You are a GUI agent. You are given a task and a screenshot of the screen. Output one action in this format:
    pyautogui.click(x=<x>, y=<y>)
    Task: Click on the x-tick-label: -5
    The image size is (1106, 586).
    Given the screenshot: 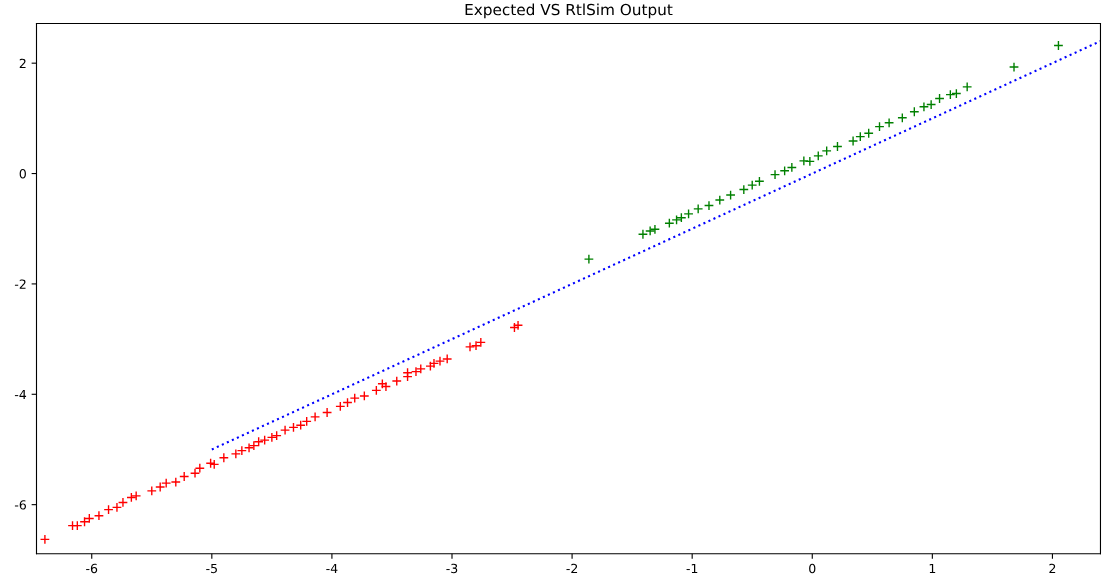 What is the action you would take?
    pyautogui.click(x=211, y=568)
    